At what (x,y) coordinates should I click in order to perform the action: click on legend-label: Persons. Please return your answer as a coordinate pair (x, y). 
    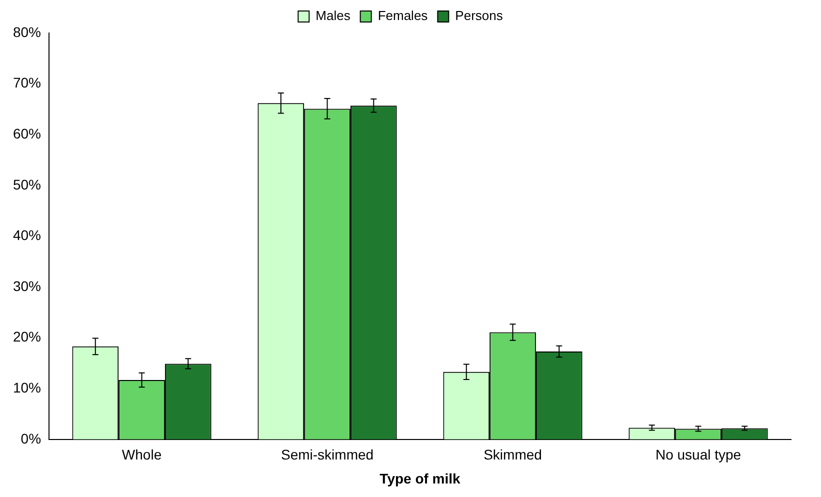
    Looking at the image, I should click on (479, 16).